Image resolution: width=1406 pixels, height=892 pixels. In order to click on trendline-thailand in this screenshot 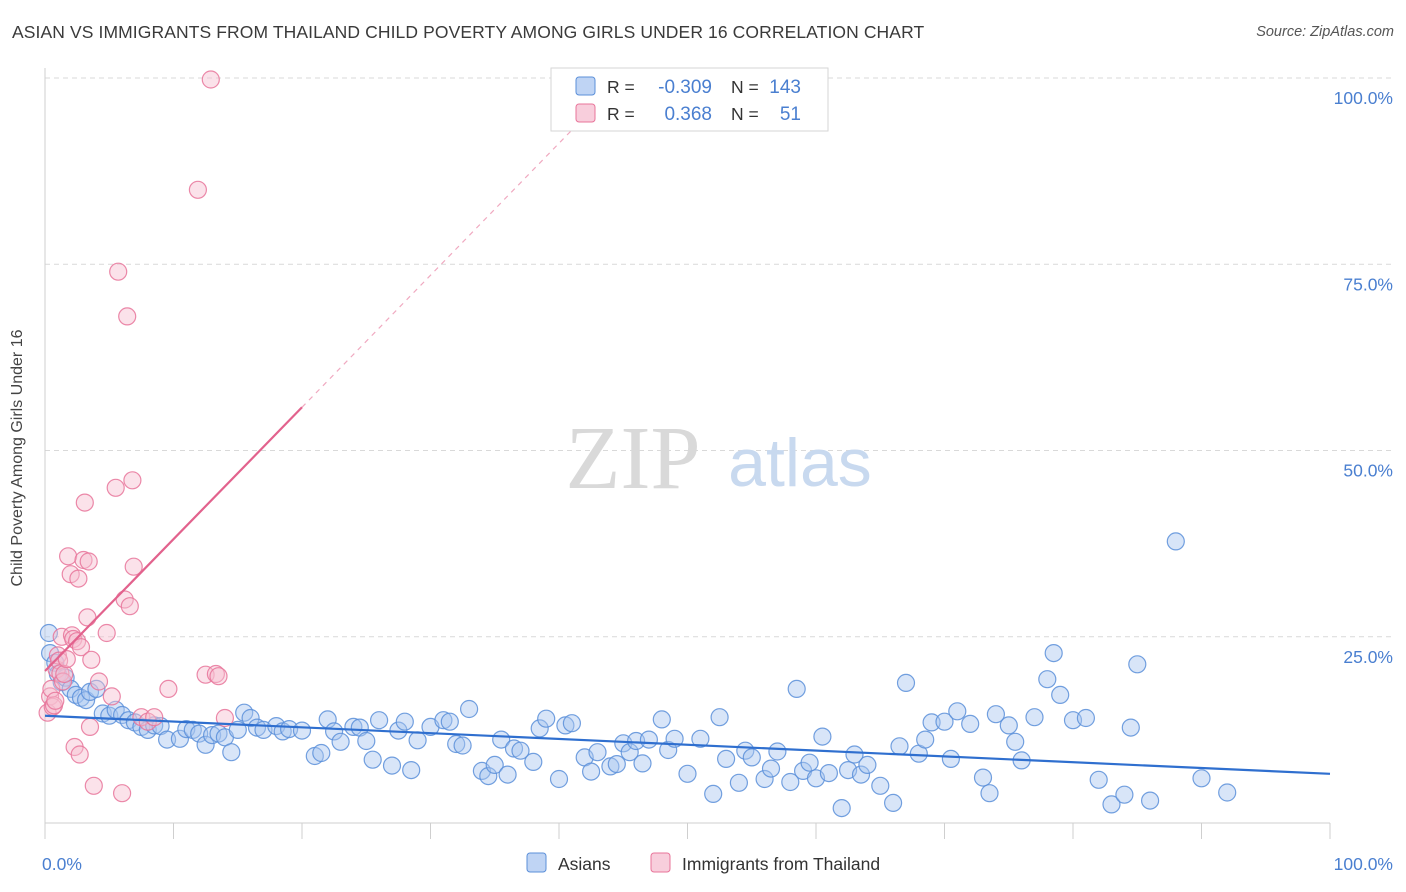, I will do `click(173, 539)`.